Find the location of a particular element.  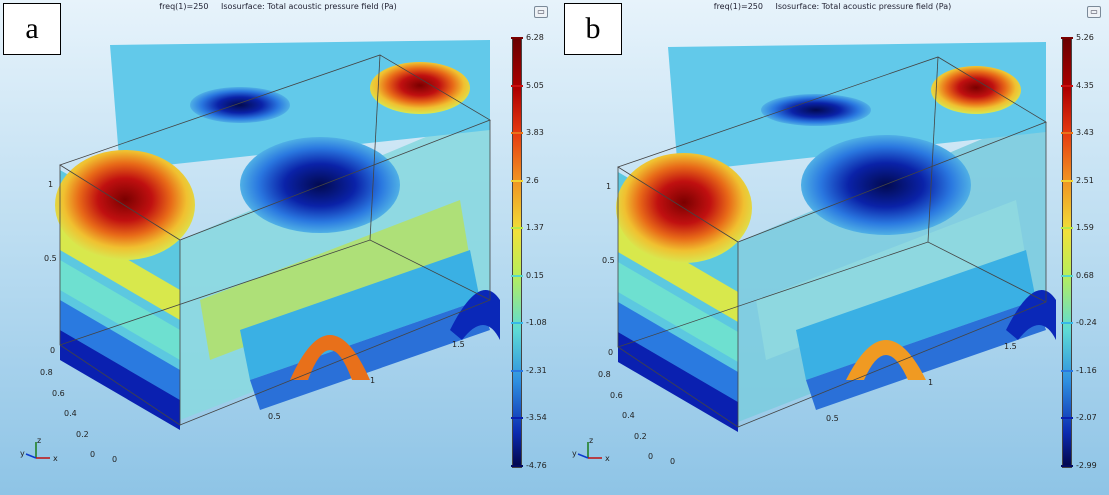

legend-tick-label: -3.54 is located at coordinates (536, 418).